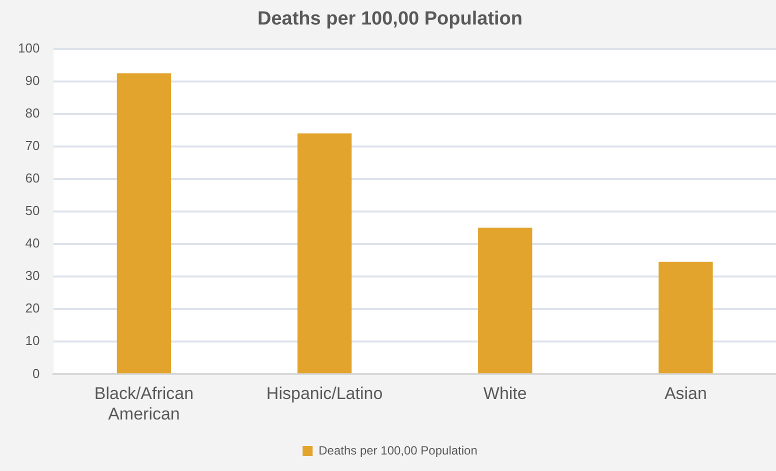 This screenshot has width=776, height=471. Describe the element at coordinates (32, 210) in the screenshot. I see `y-tick-label: 50` at that location.